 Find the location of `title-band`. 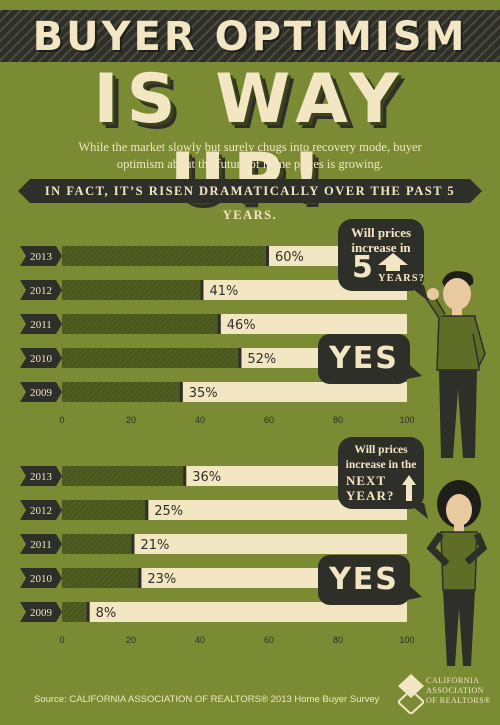

title-band is located at coordinates (250, 36).